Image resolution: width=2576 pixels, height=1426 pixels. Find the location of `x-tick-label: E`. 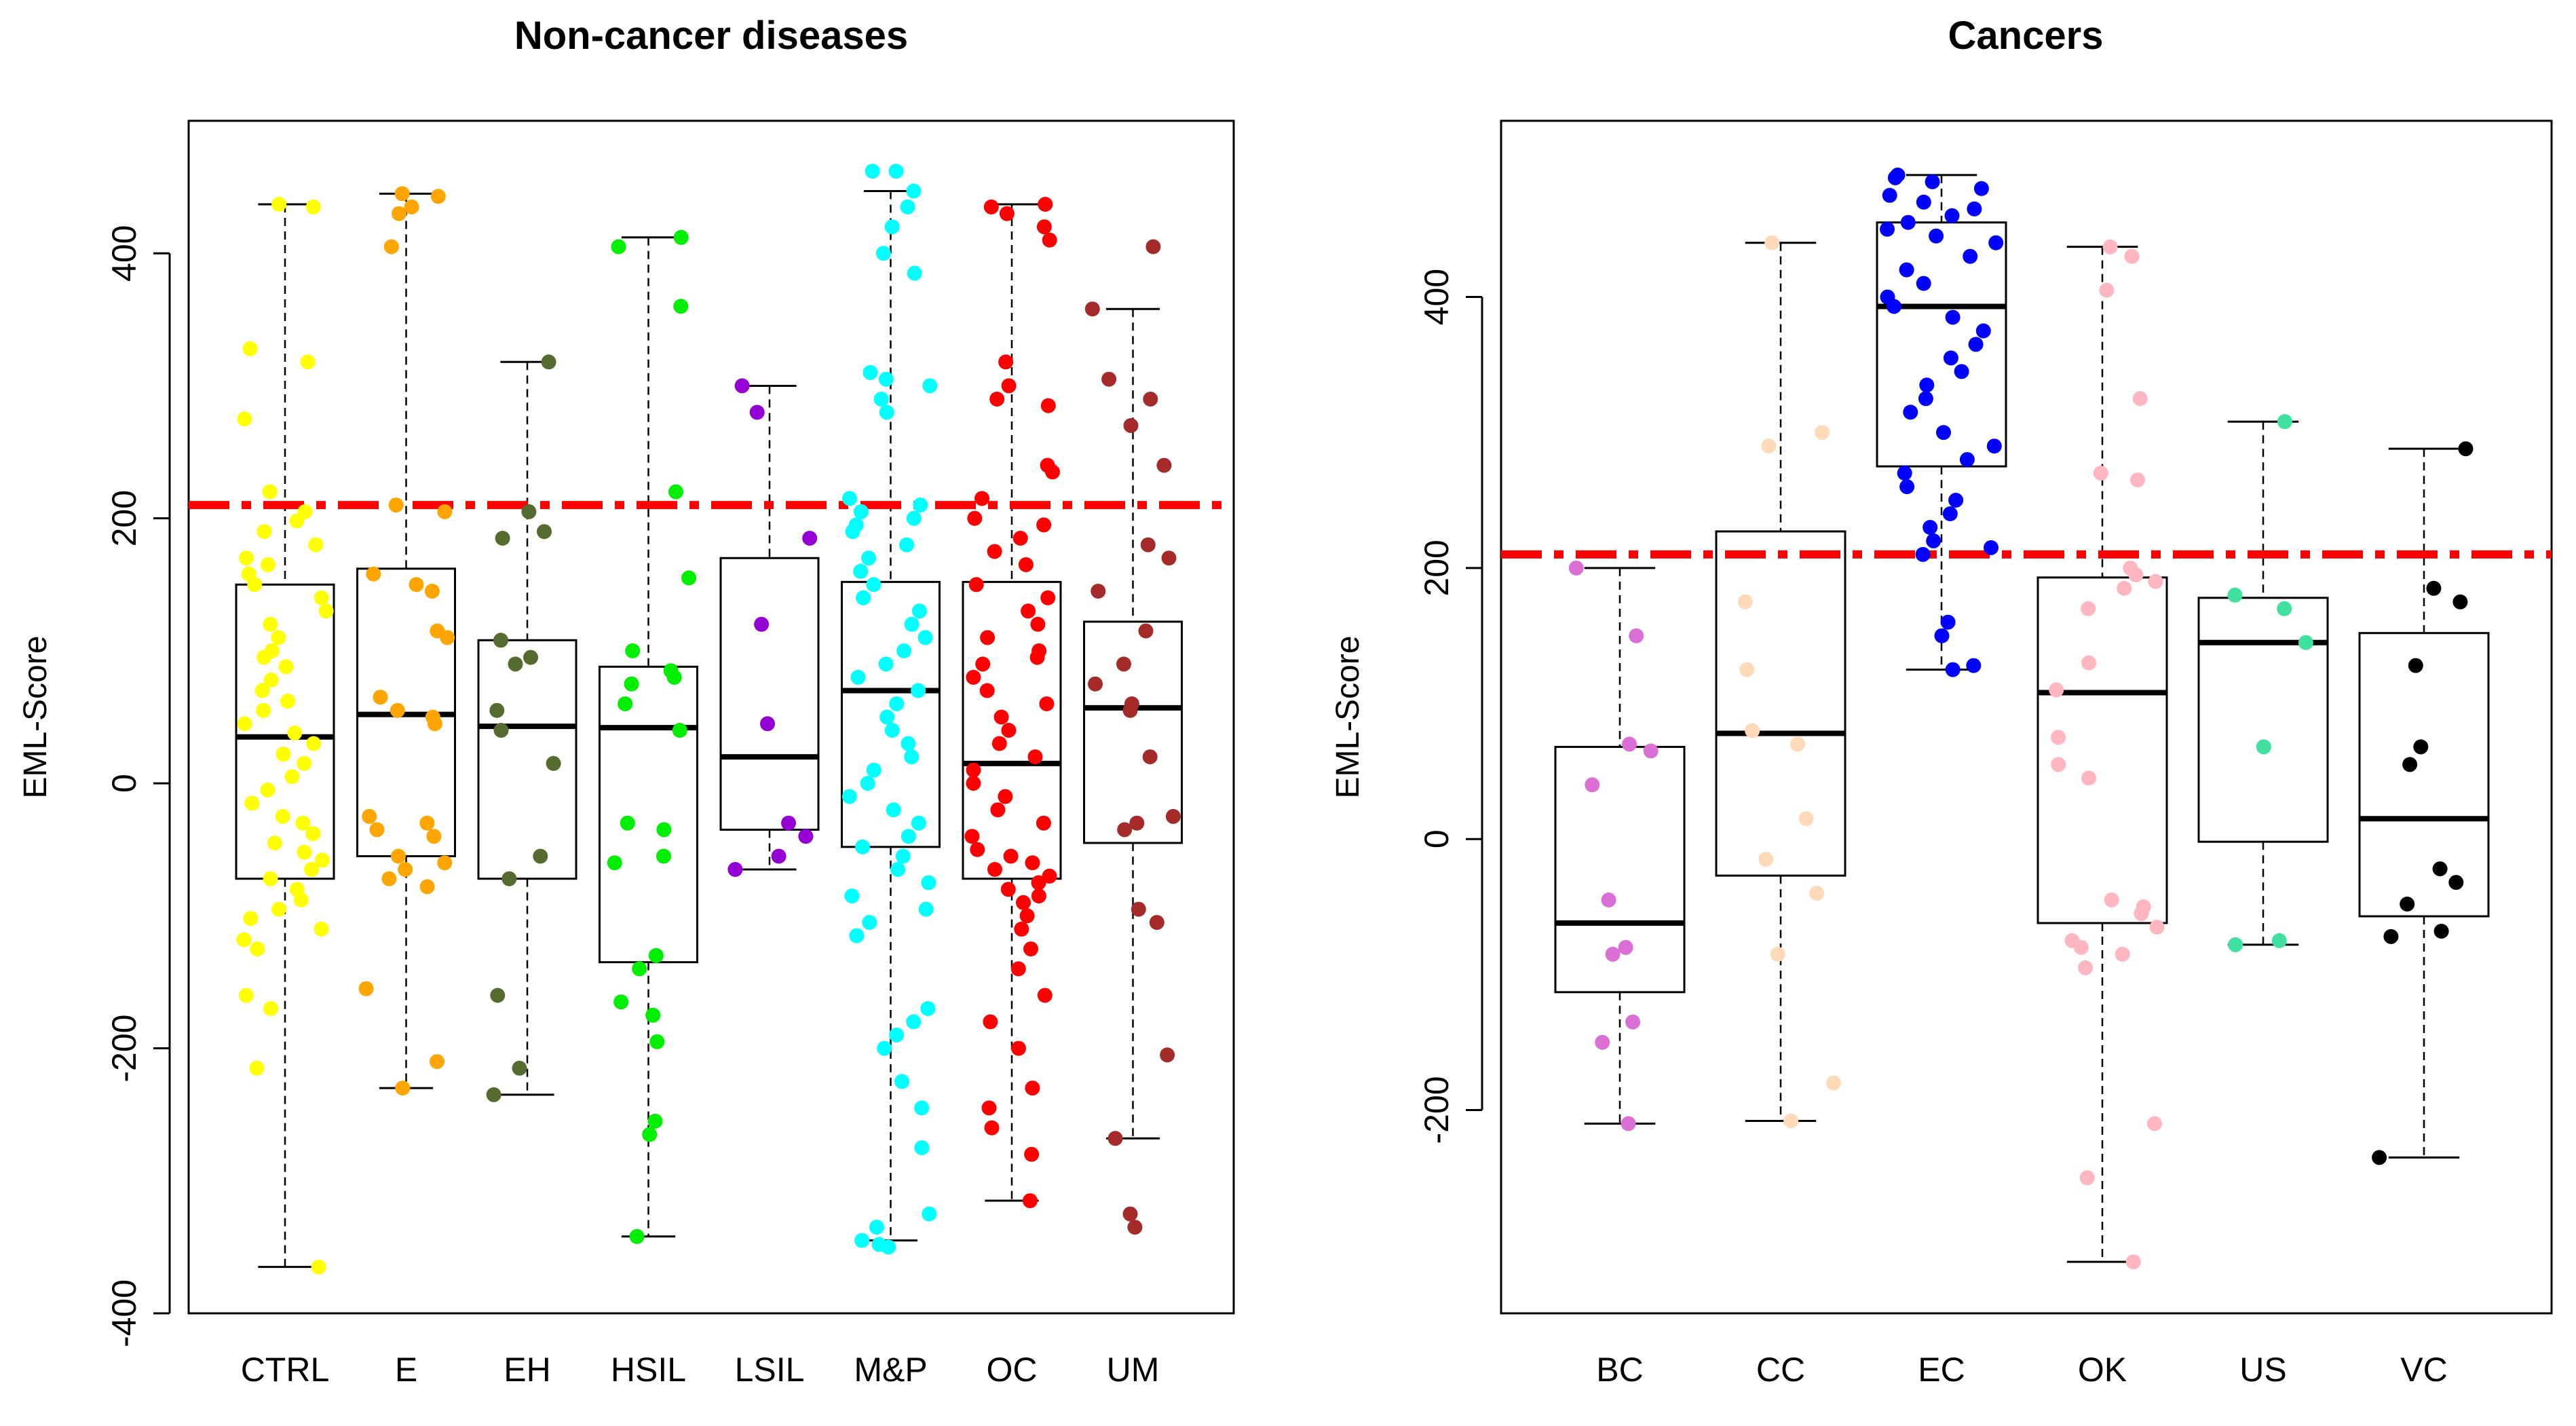

x-tick-label: E is located at coordinates (406, 1370).